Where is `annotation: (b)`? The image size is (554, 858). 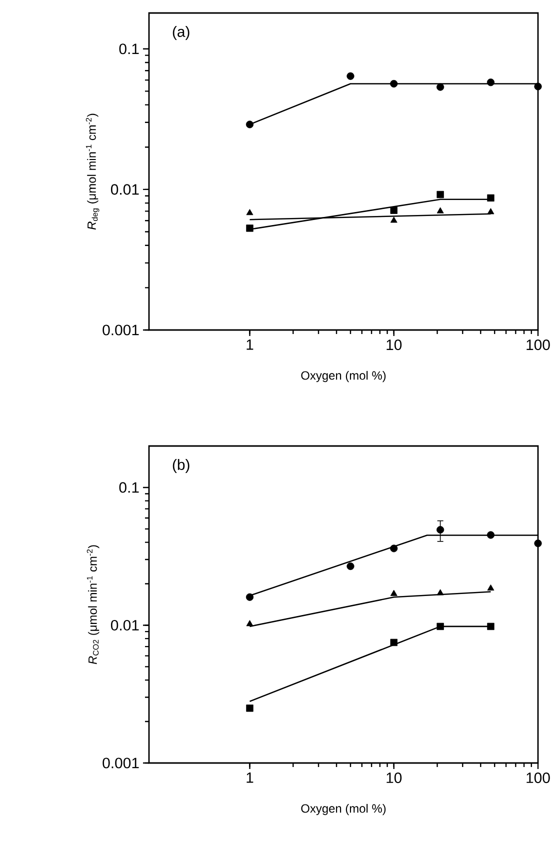
annotation: (b) is located at coordinates (181, 466).